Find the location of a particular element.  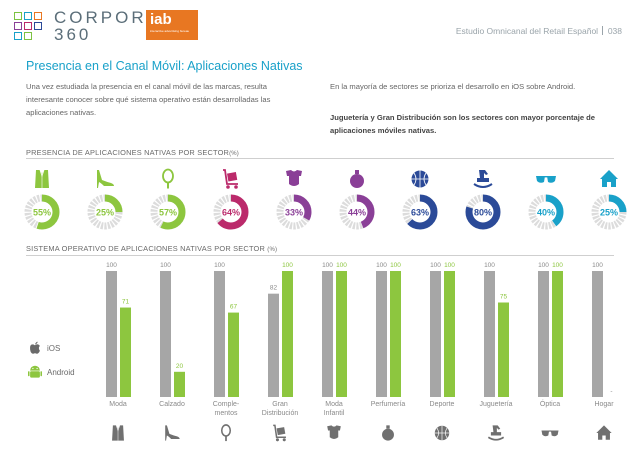

category-label: Hogar is located at coordinates (604, 404).